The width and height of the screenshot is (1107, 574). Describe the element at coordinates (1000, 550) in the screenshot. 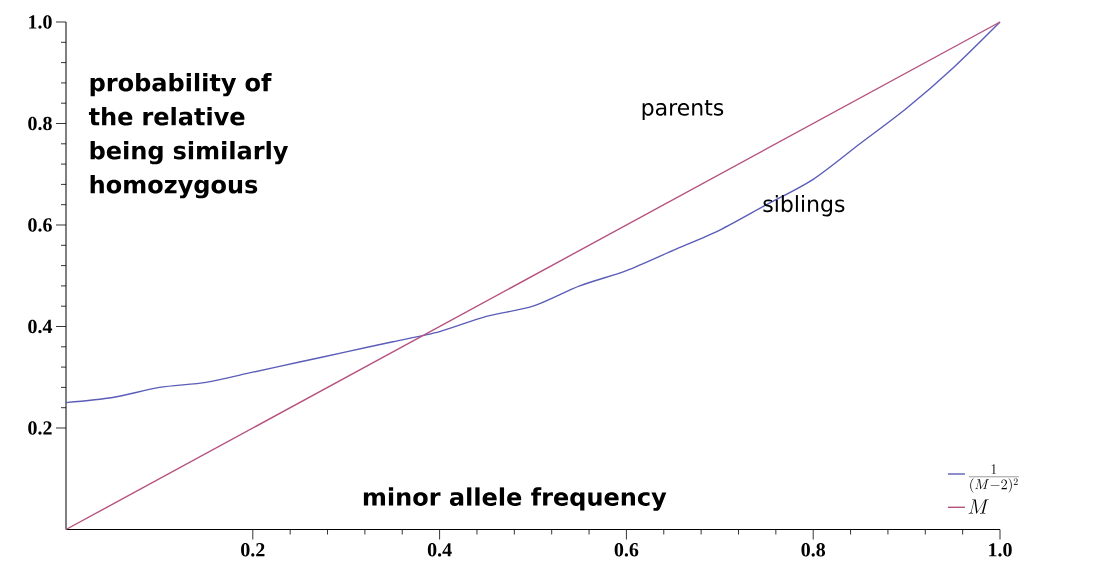

I see `x-tick-label: 1.0` at that location.